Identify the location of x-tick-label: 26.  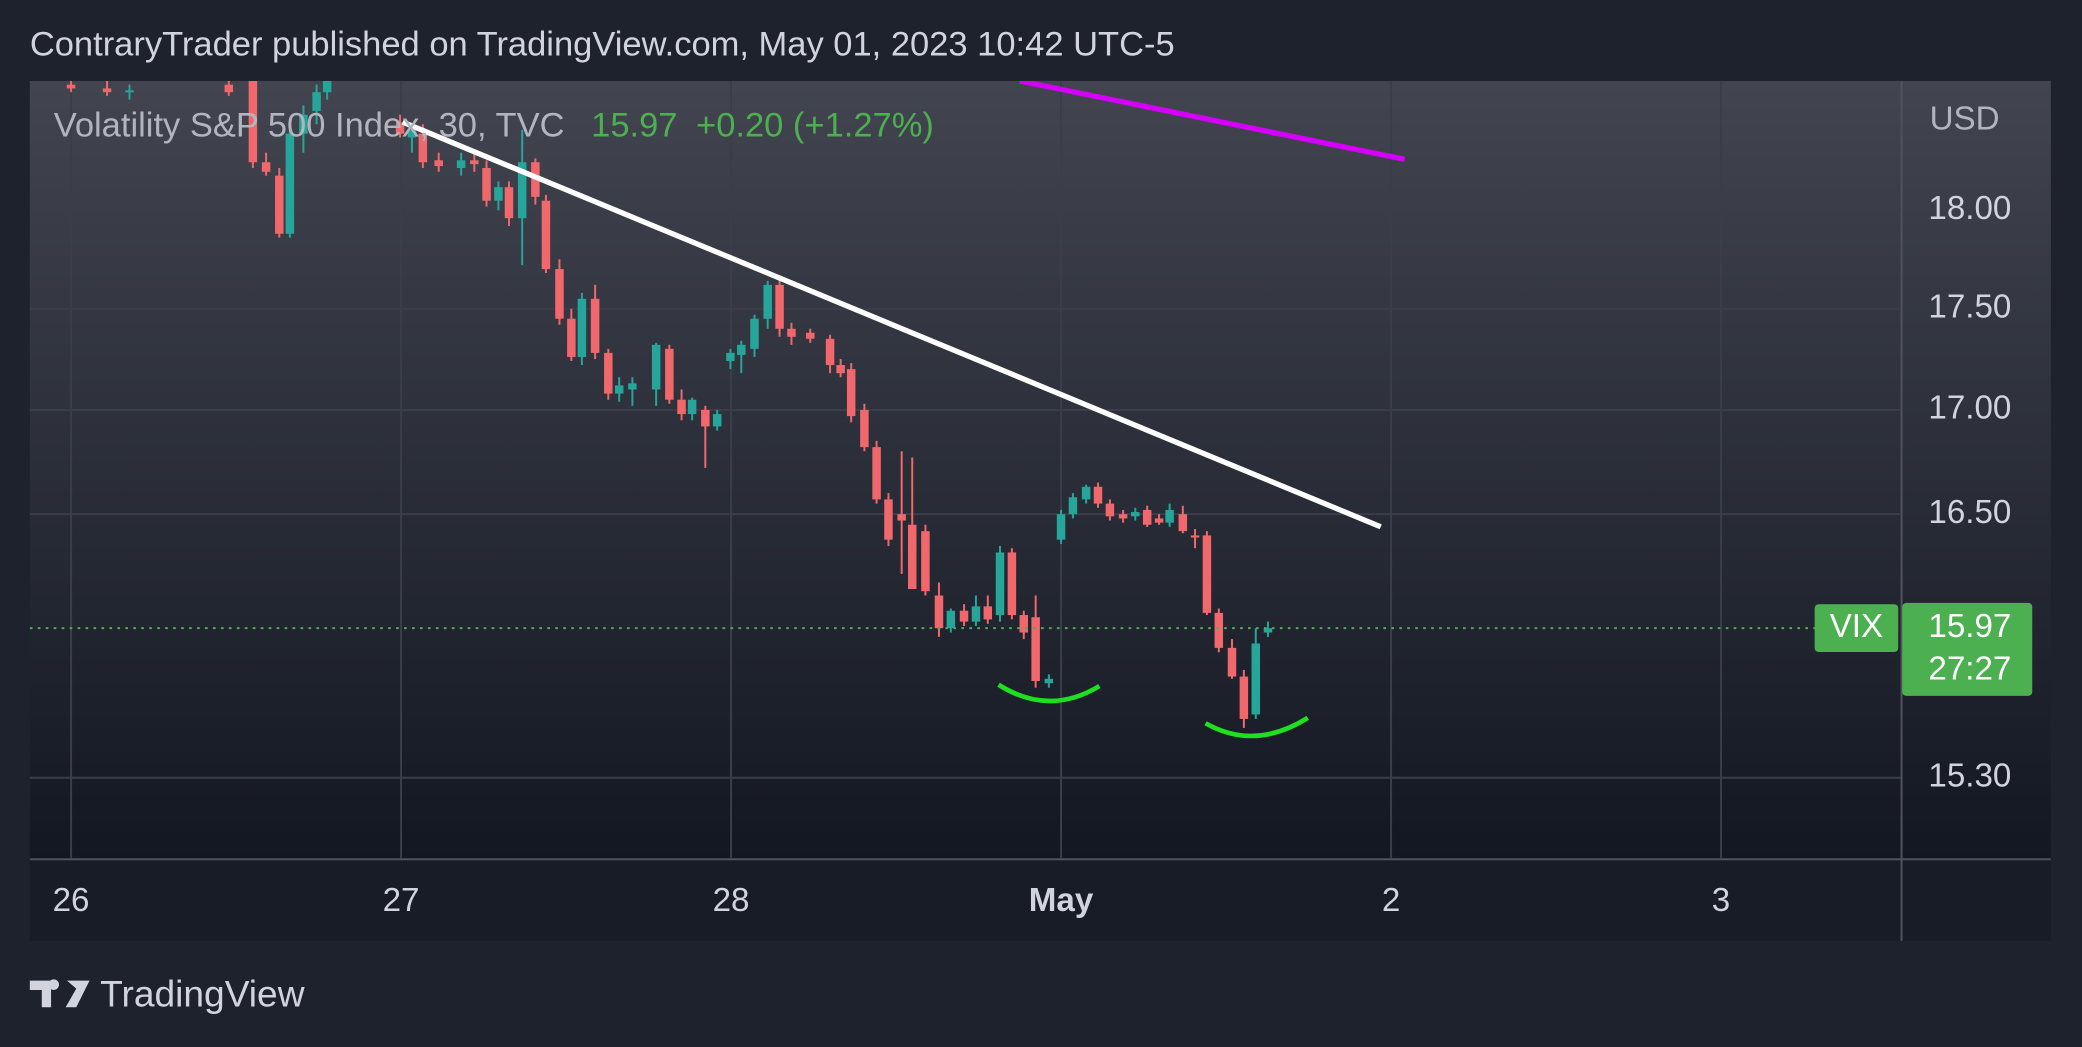
(71, 900).